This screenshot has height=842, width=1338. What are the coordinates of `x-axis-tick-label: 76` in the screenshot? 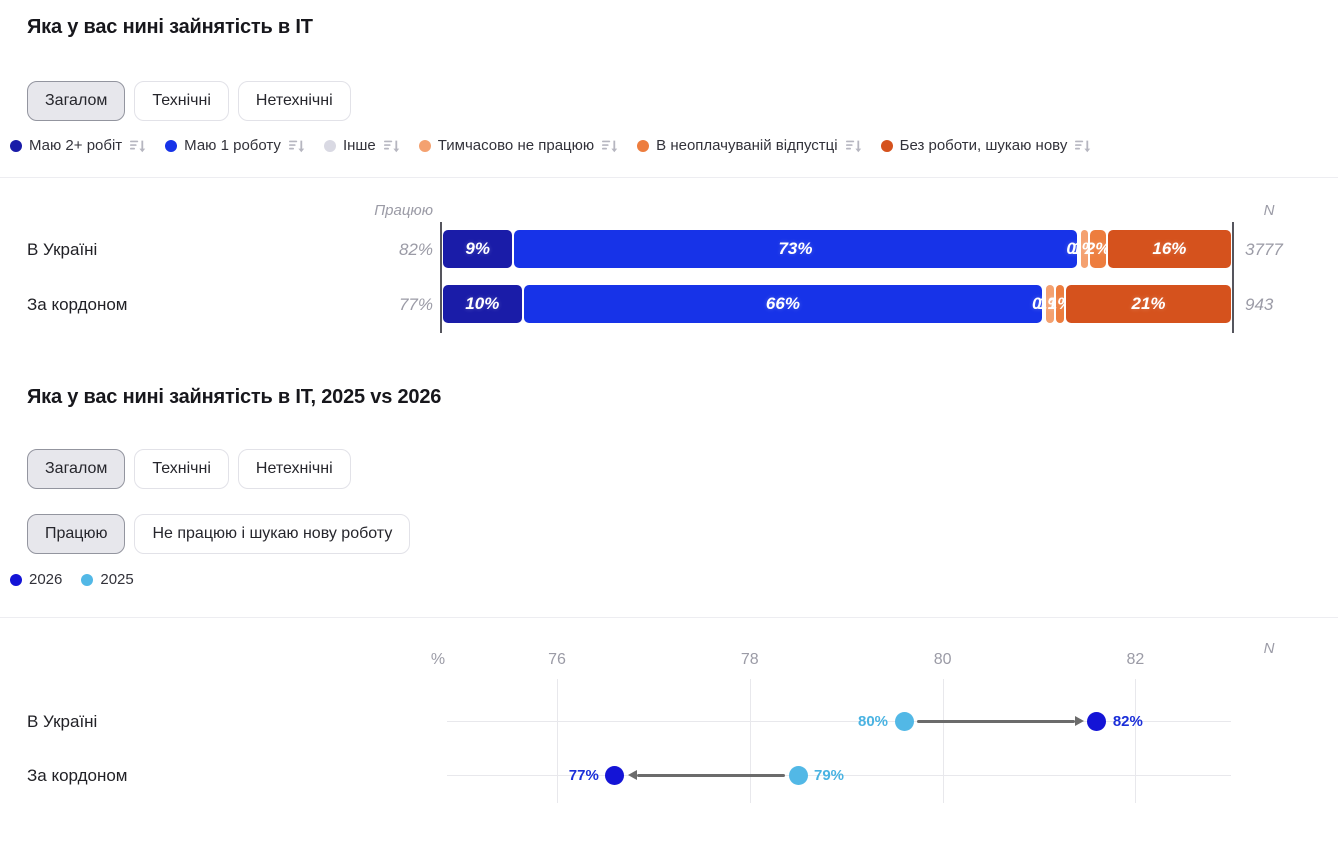 It's located at (557, 659).